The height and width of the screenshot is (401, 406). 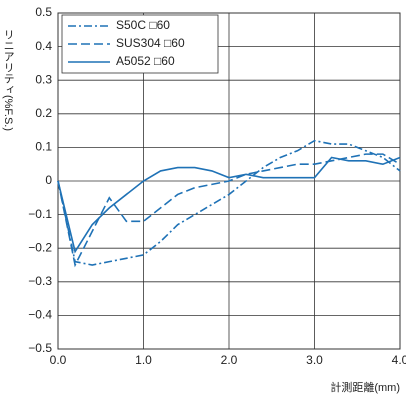 What do you see at coordinates (365, 387) in the screenshot?
I see `x-axis-label: 計測距離(mm)` at bounding box center [365, 387].